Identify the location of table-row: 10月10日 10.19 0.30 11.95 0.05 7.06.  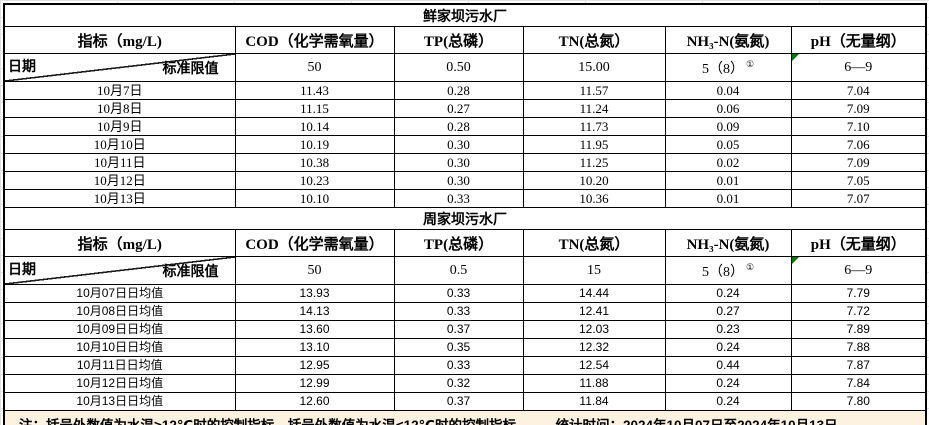
(465, 144).